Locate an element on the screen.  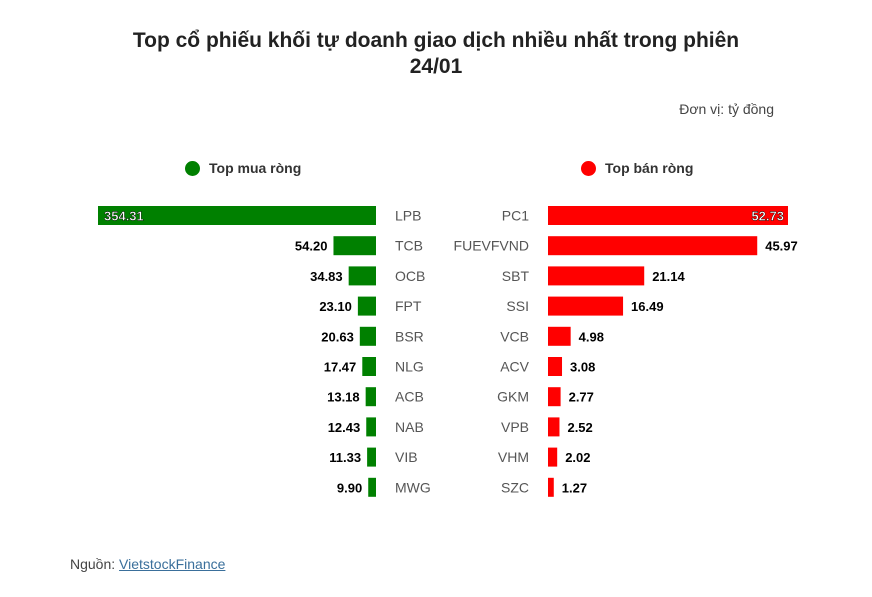
buy-value-label: 13.18 is located at coordinates (343, 397).